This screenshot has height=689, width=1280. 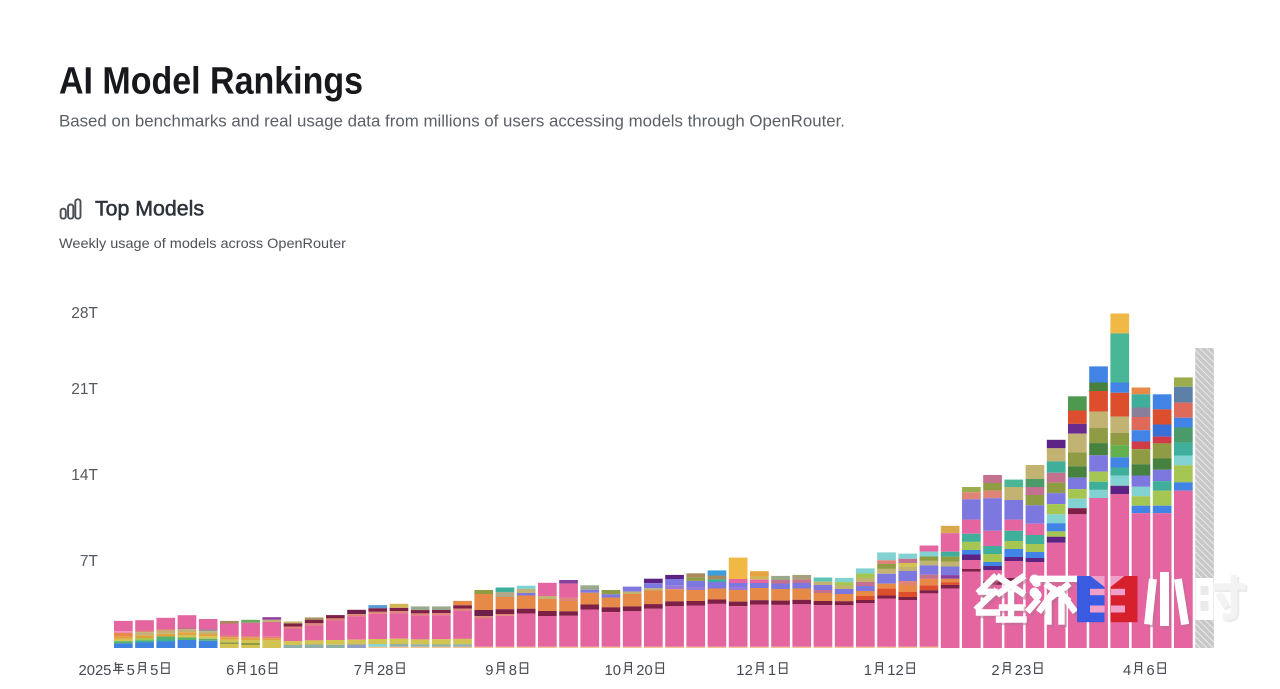 What do you see at coordinates (84, 313) in the screenshot?
I see `svg-text: 28T` at bounding box center [84, 313].